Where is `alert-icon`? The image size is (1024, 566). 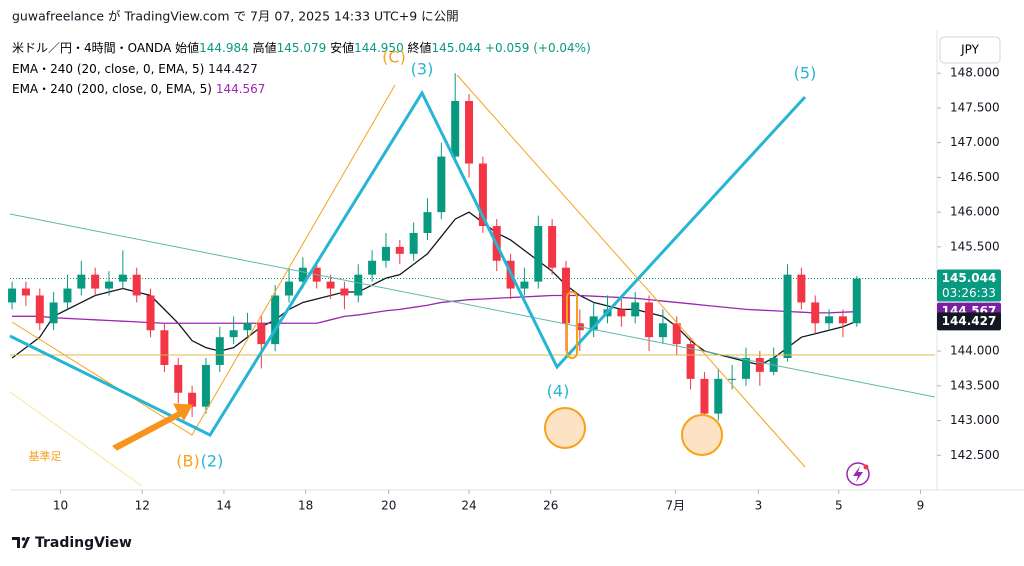
alert-icon is located at coordinates (858, 474).